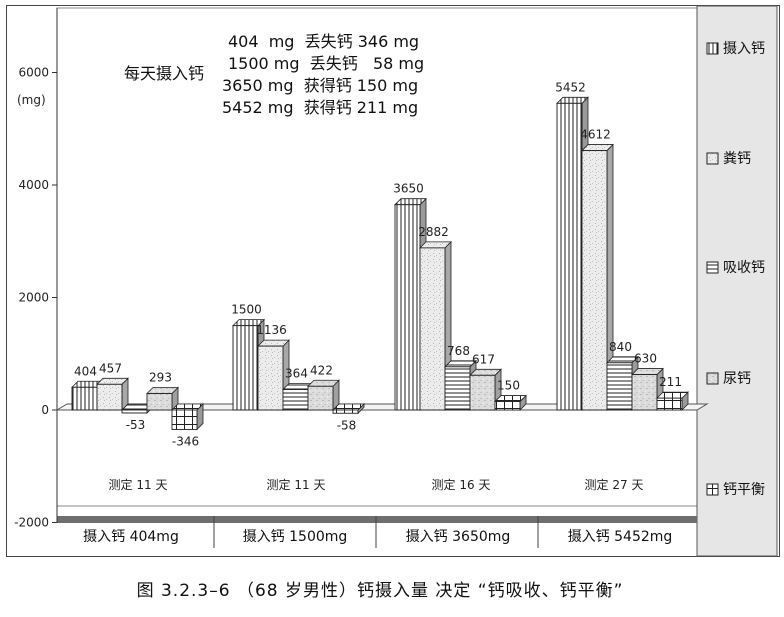  I want to click on category-label: 摄入钙 5452mg, so click(620, 537).